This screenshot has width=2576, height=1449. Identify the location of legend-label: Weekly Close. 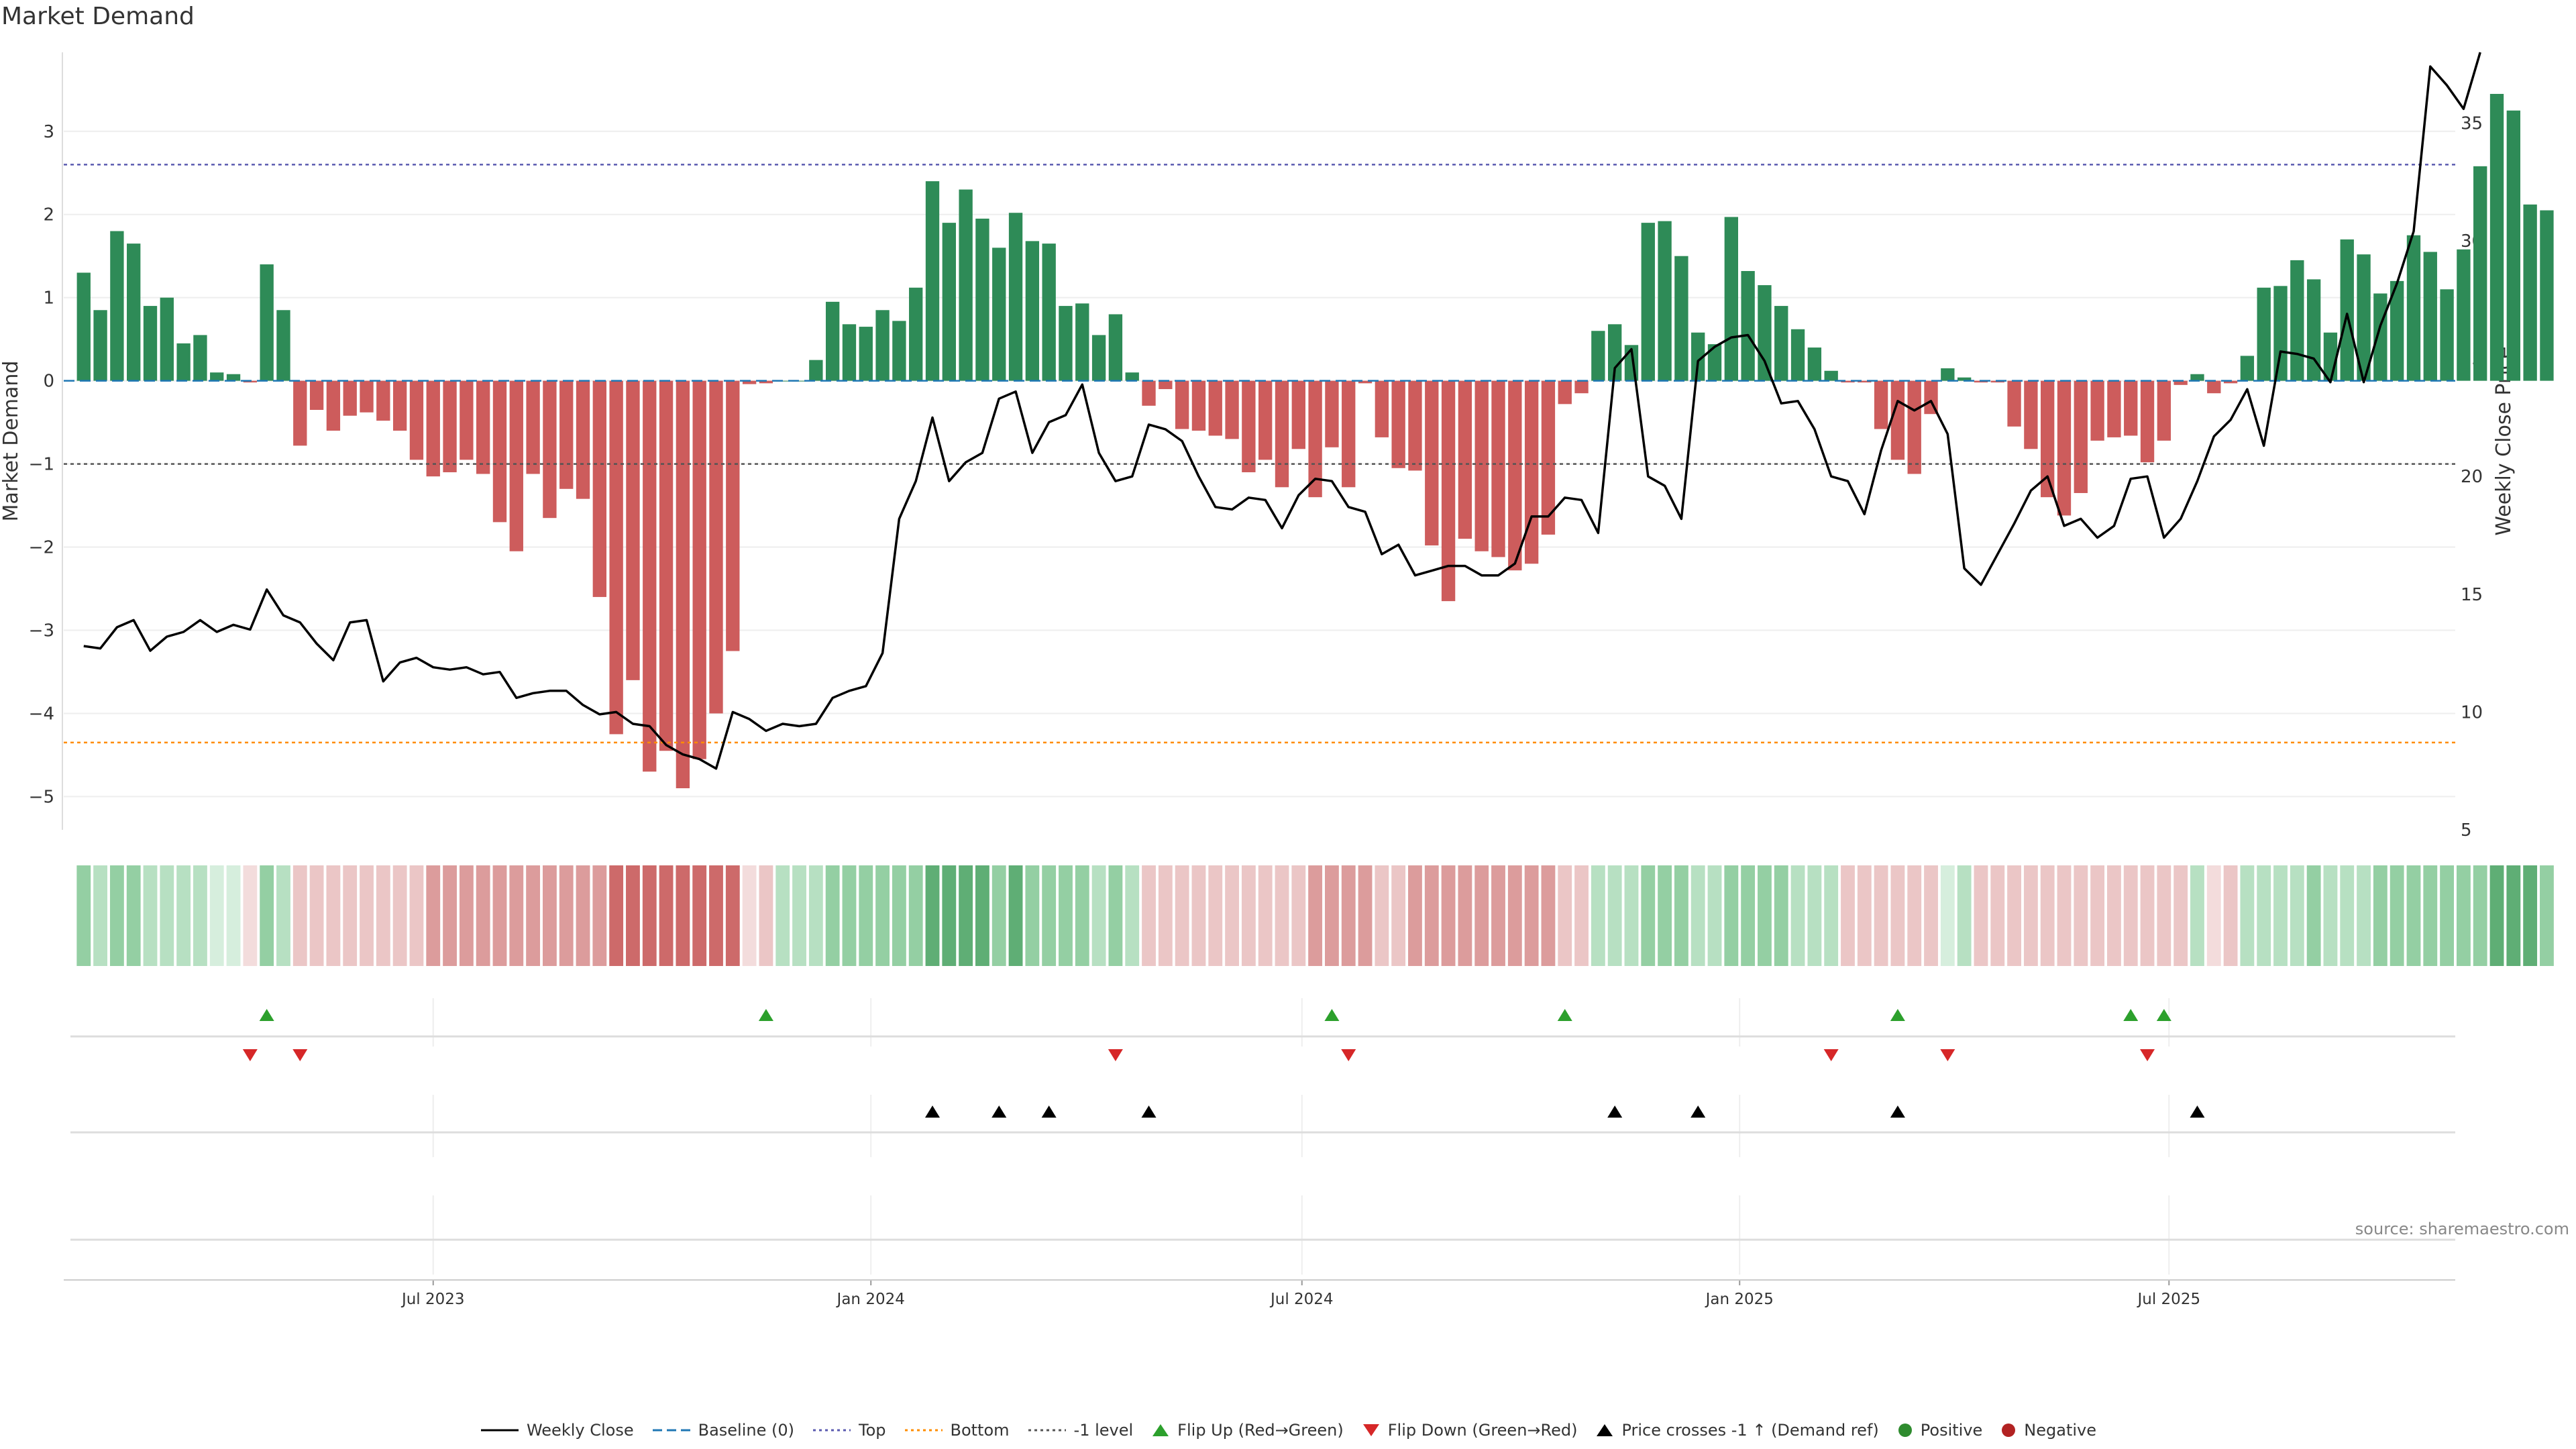
(580, 1430).